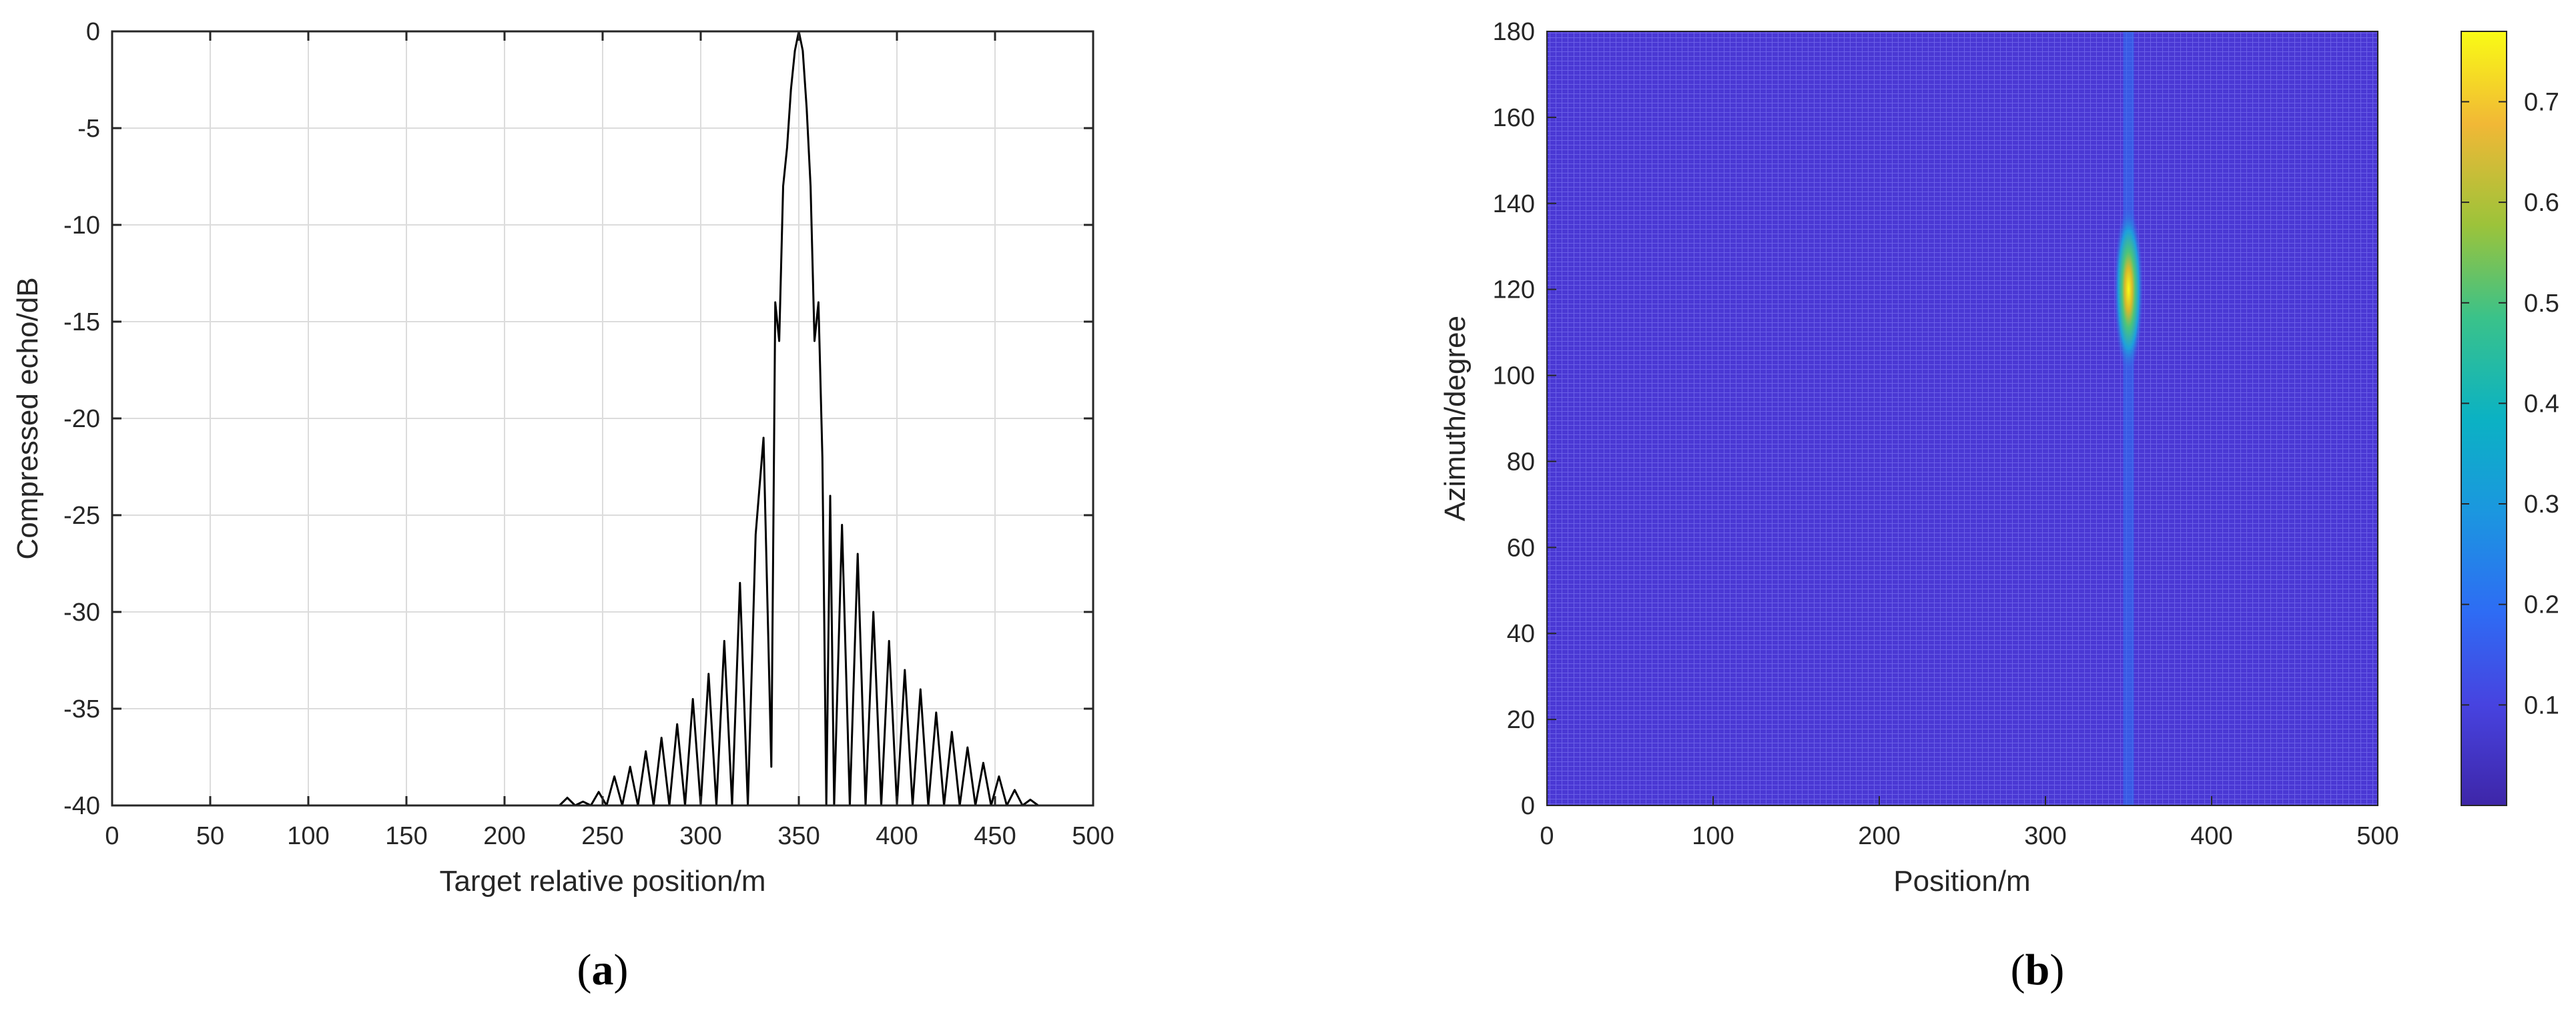 The width and height of the screenshot is (2576, 1015). What do you see at coordinates (602, 881) in the screenshot?
I see `x-axis-label: Target relative position/m` at bounding box center [602, 881].